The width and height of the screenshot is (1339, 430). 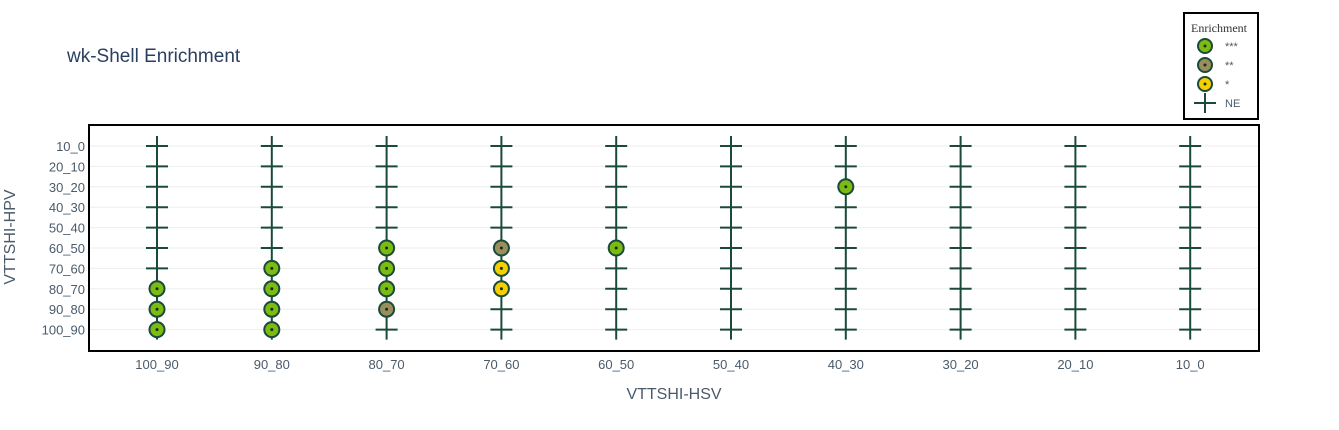 I want to click on legend: Enrichment ******NE, so click(x=1221, y=66).